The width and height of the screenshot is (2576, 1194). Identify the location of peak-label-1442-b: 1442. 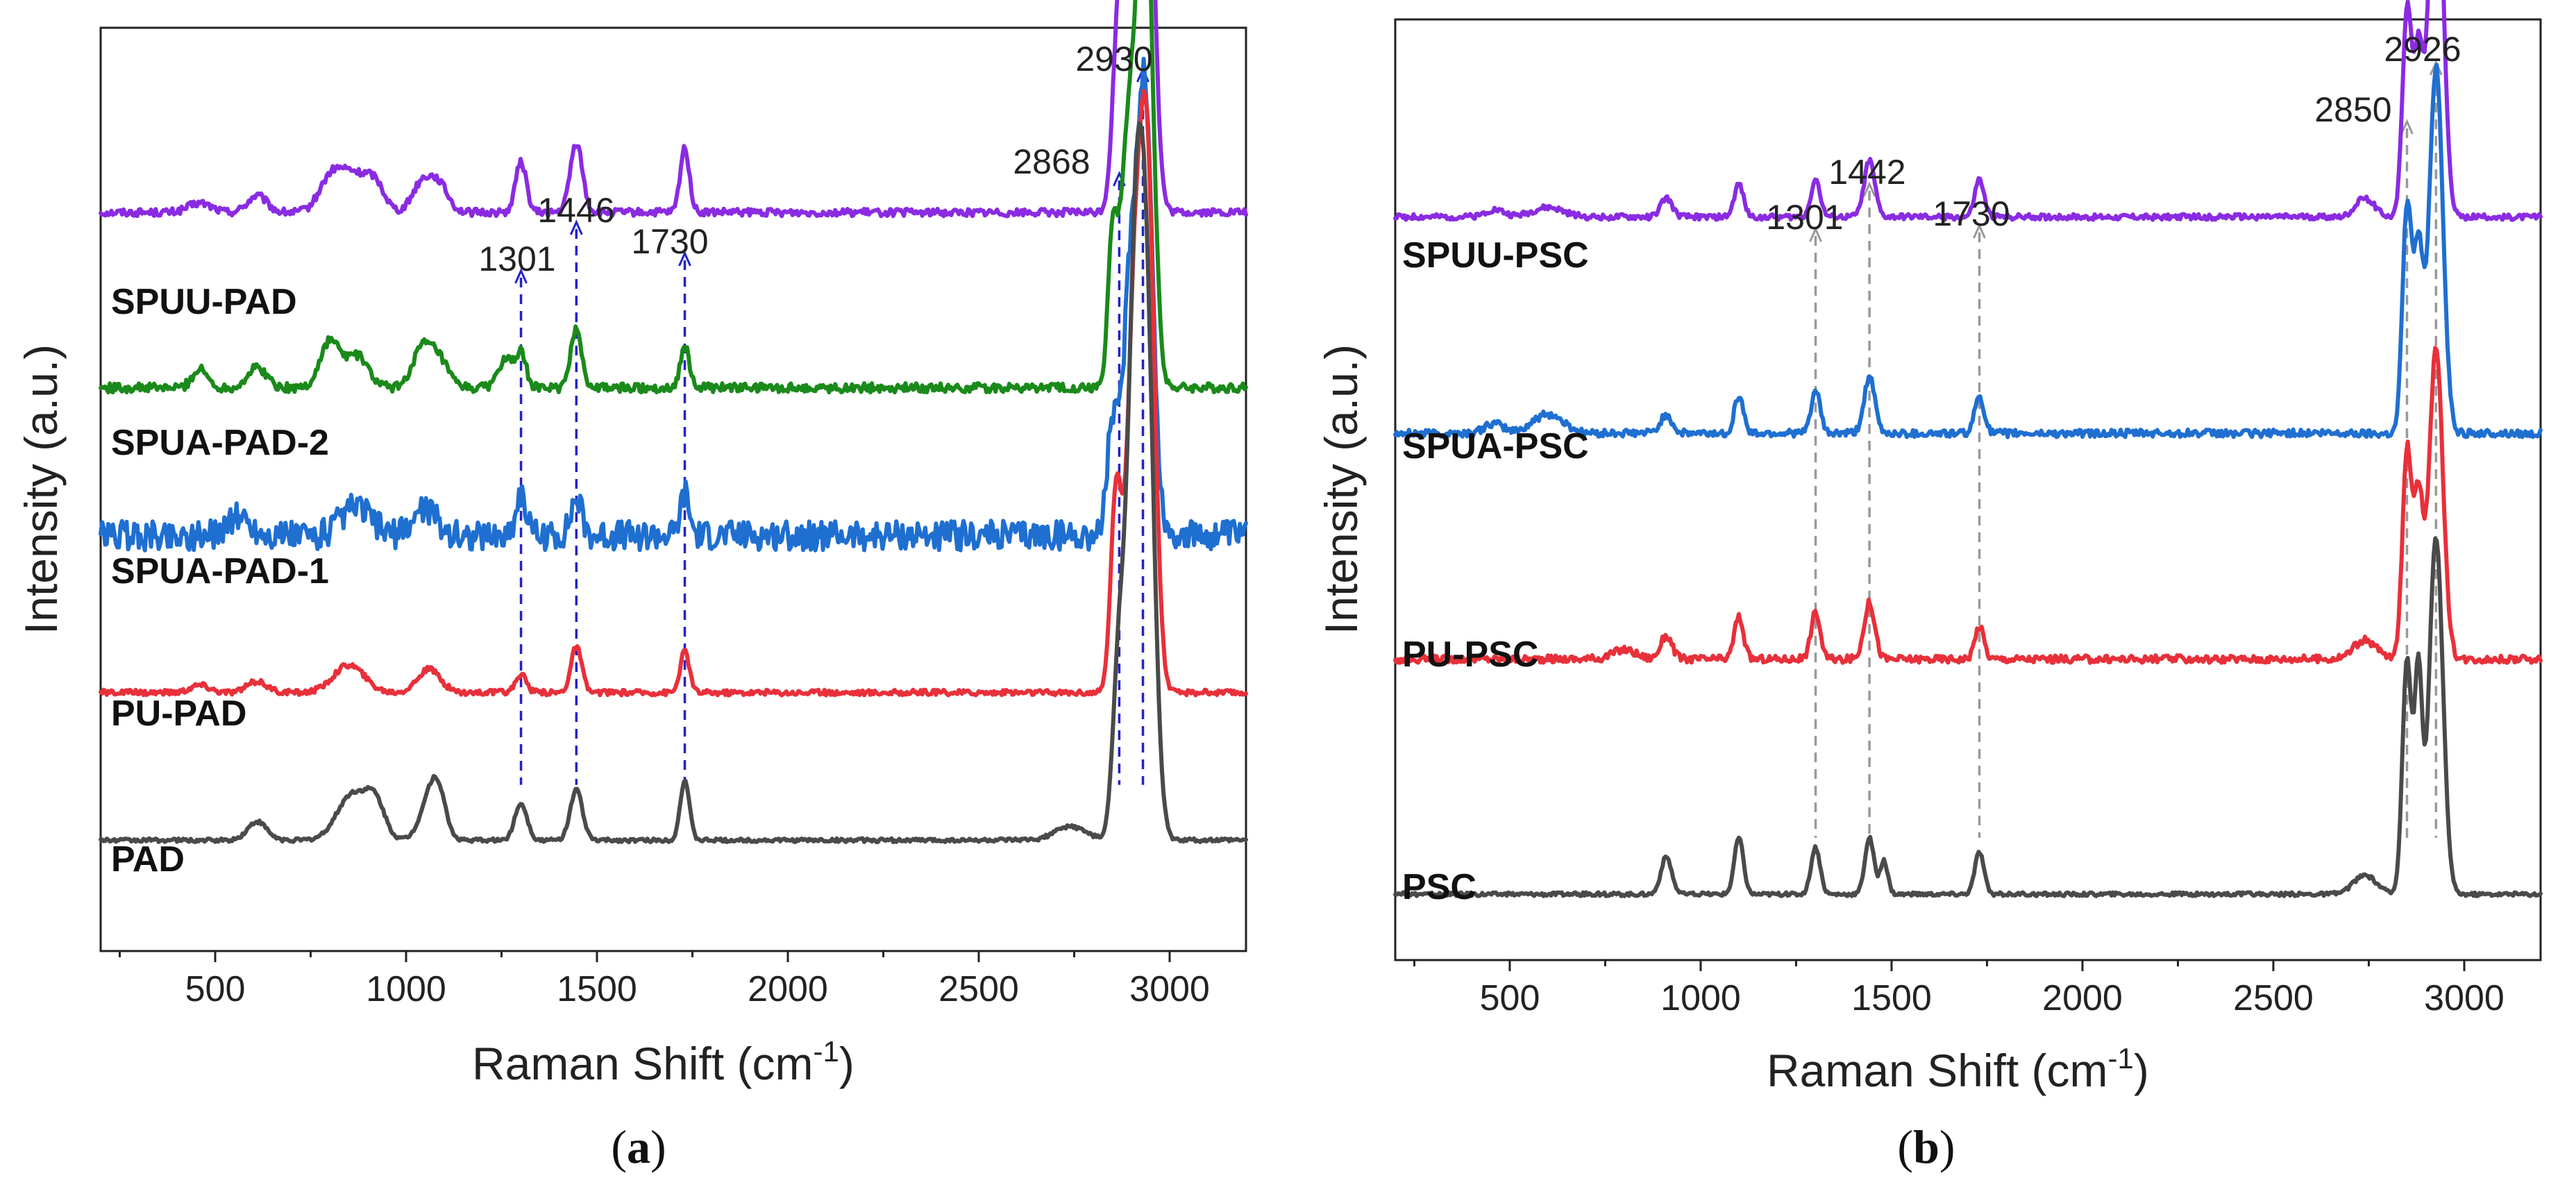
(1866, 172).